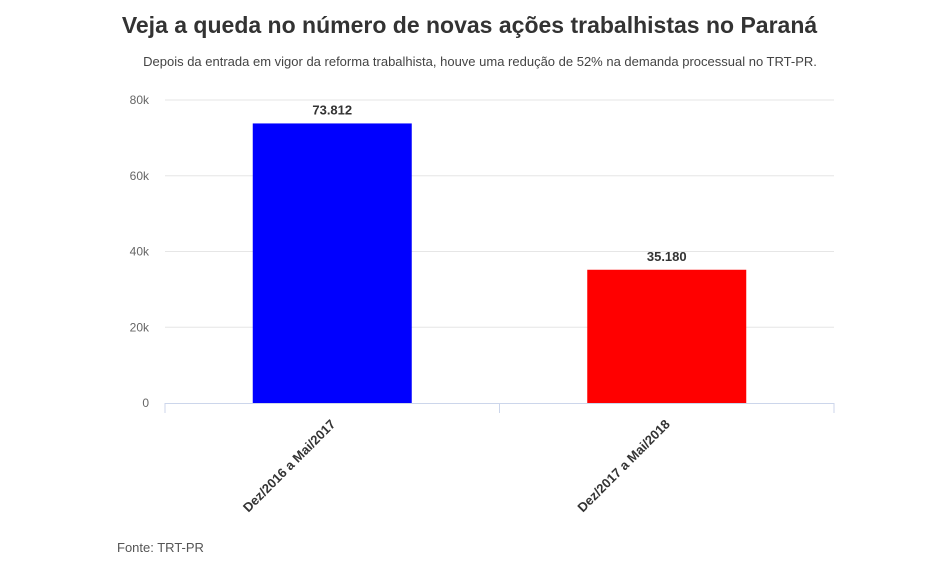  I want to click on x-tick-label: Dez/2016 a Mai/2017, so click(289, 466).